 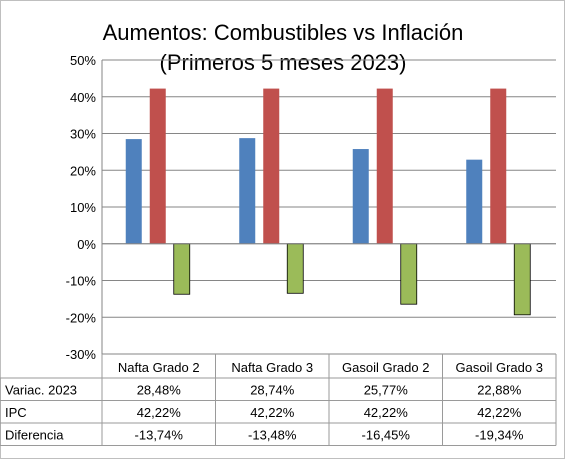 I want to click on series-name: Diferencia, so click(x=34, y=434).